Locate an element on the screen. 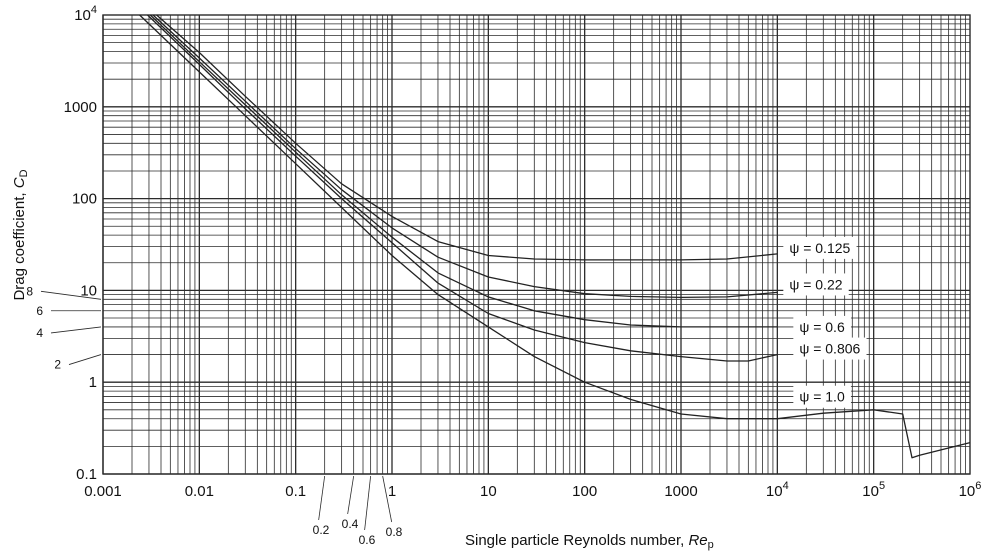 This screenshot has height=559, width=997. y-axis-title: Drag coefficient, CD is located at coordinates (20, 234).